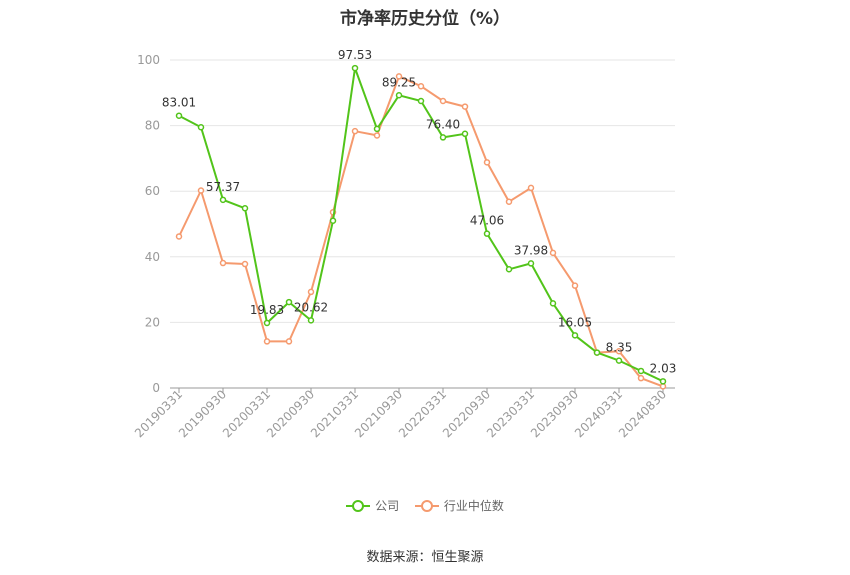 This screenshot has width=850, height=575. Describe the element at coordinates (355, 55) in the screenshot. I see `data-label: 97.53` at that location.